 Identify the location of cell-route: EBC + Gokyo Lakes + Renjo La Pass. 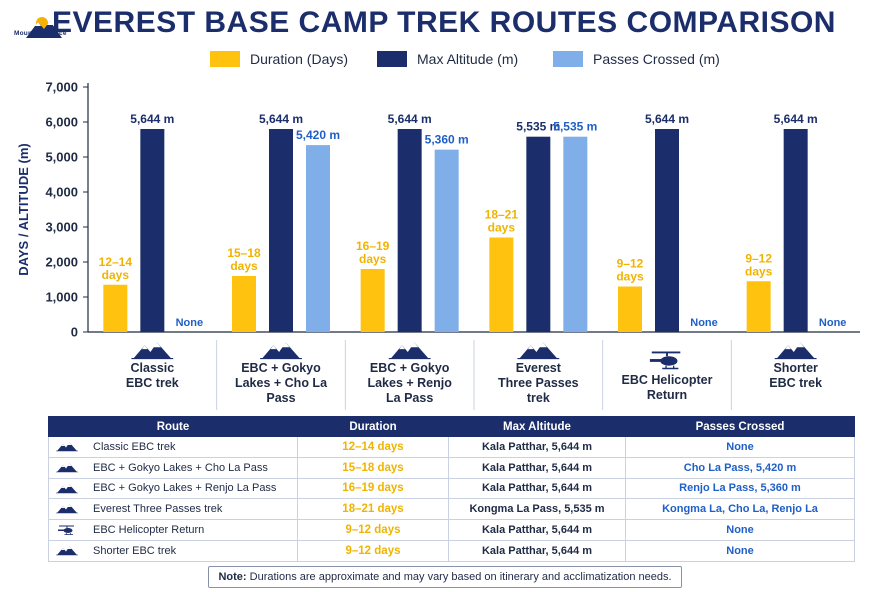
(173, 488).